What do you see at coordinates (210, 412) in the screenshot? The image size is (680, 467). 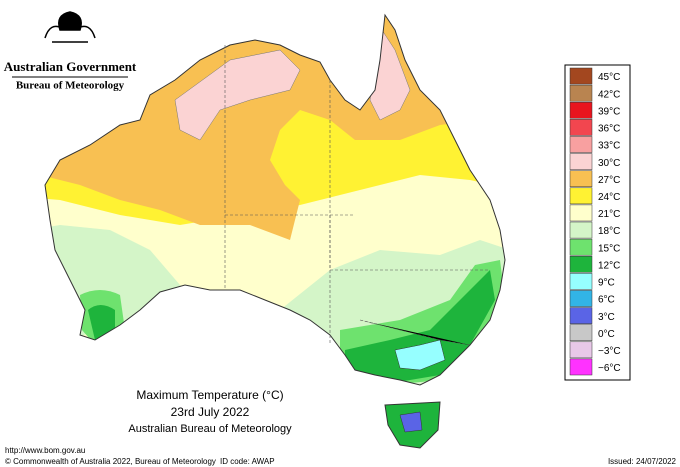 I see `map-date: 23rd July 2022` at bounding box center [210, 412].